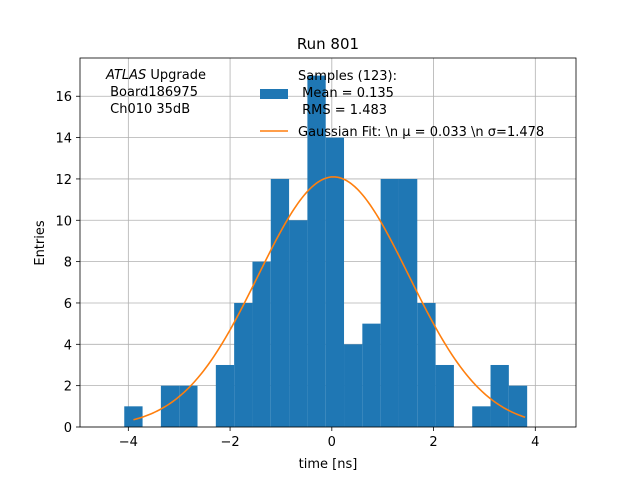  What do you see at coordinates (128, 442) in the screenshot?
I see `x-tick-label: −4` at bounding box center [128, 442].